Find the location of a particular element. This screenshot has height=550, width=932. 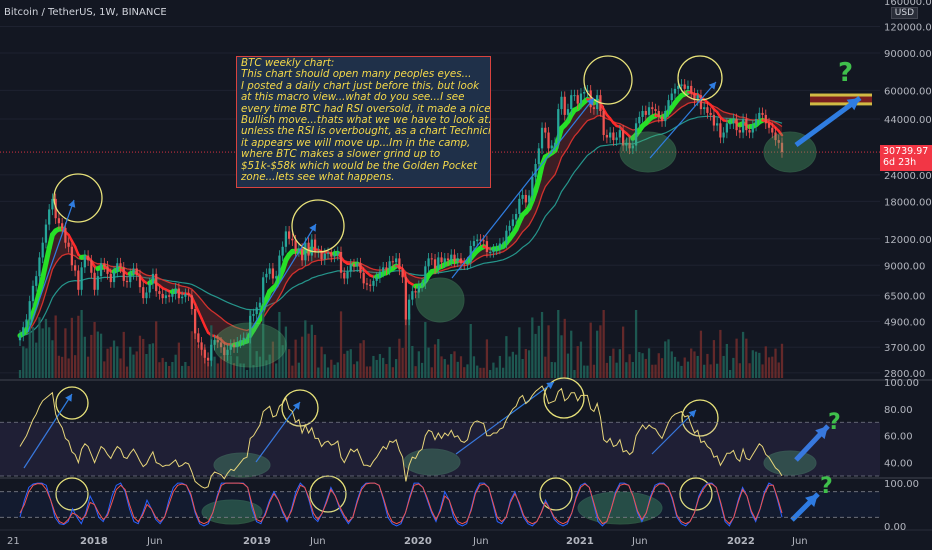

rsi-trend-arrow-head is located at coordinates (692, 414).